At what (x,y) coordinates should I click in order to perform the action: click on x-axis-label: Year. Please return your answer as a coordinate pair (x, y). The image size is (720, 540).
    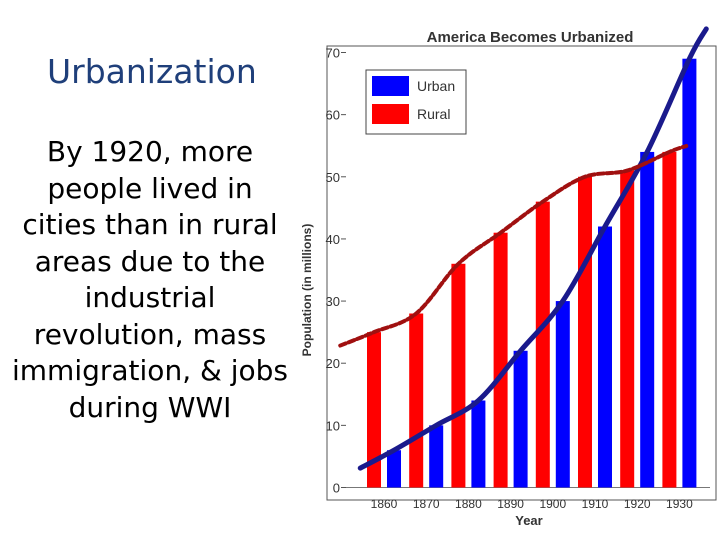
    Looking at the image, I should click on (528, 520).